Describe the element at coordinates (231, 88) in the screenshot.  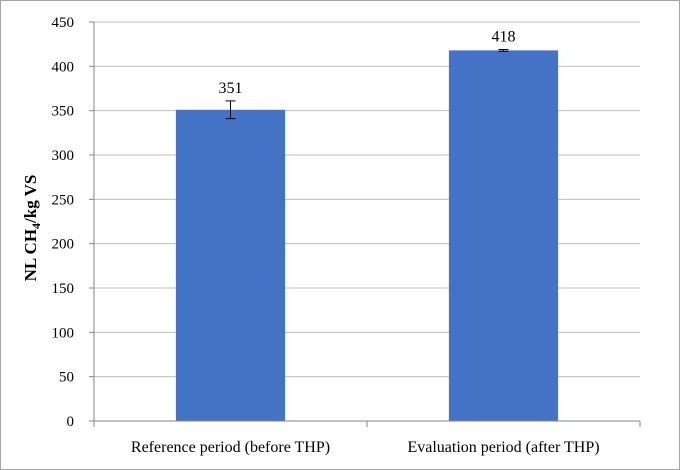
I see `data-label: 351` at that location.